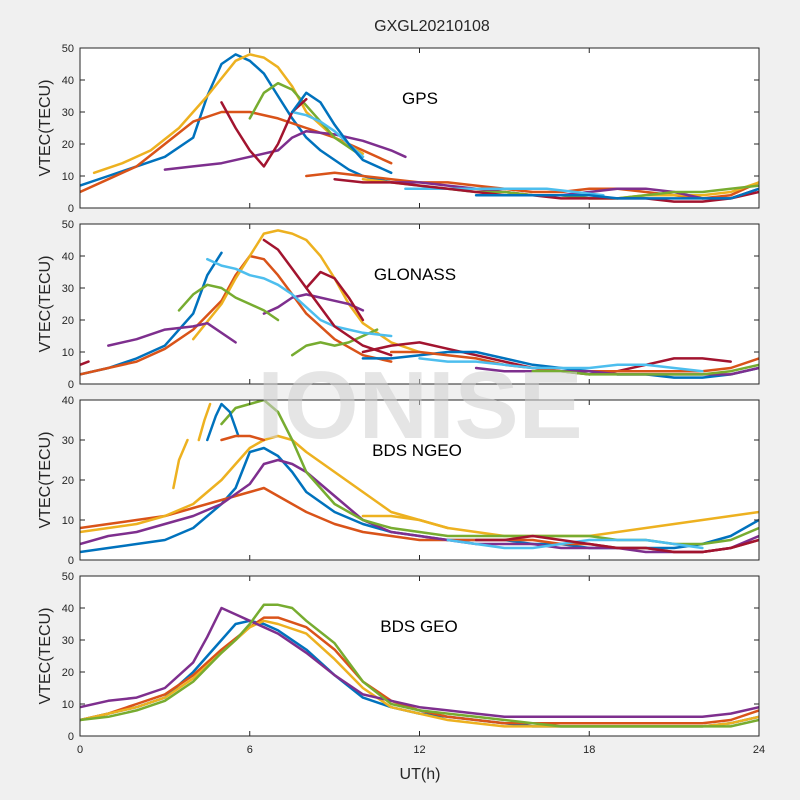 The width and height of the screenshot is (800, 800). I want to click on panel-annotation: GPS, so click(420, 98).